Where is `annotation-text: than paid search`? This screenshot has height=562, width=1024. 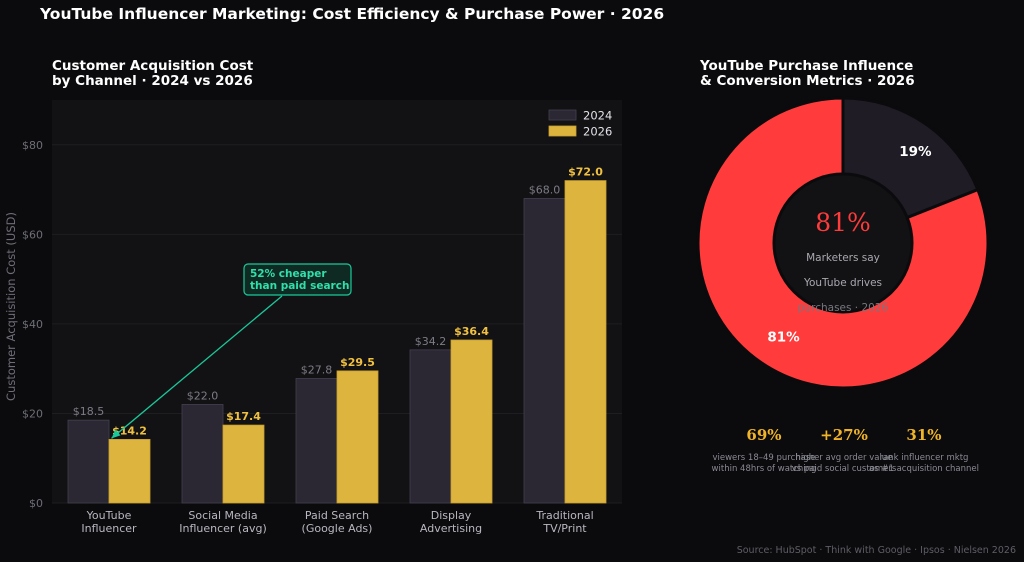
annotation-text: than paid search is located at coordinates (299, 286).